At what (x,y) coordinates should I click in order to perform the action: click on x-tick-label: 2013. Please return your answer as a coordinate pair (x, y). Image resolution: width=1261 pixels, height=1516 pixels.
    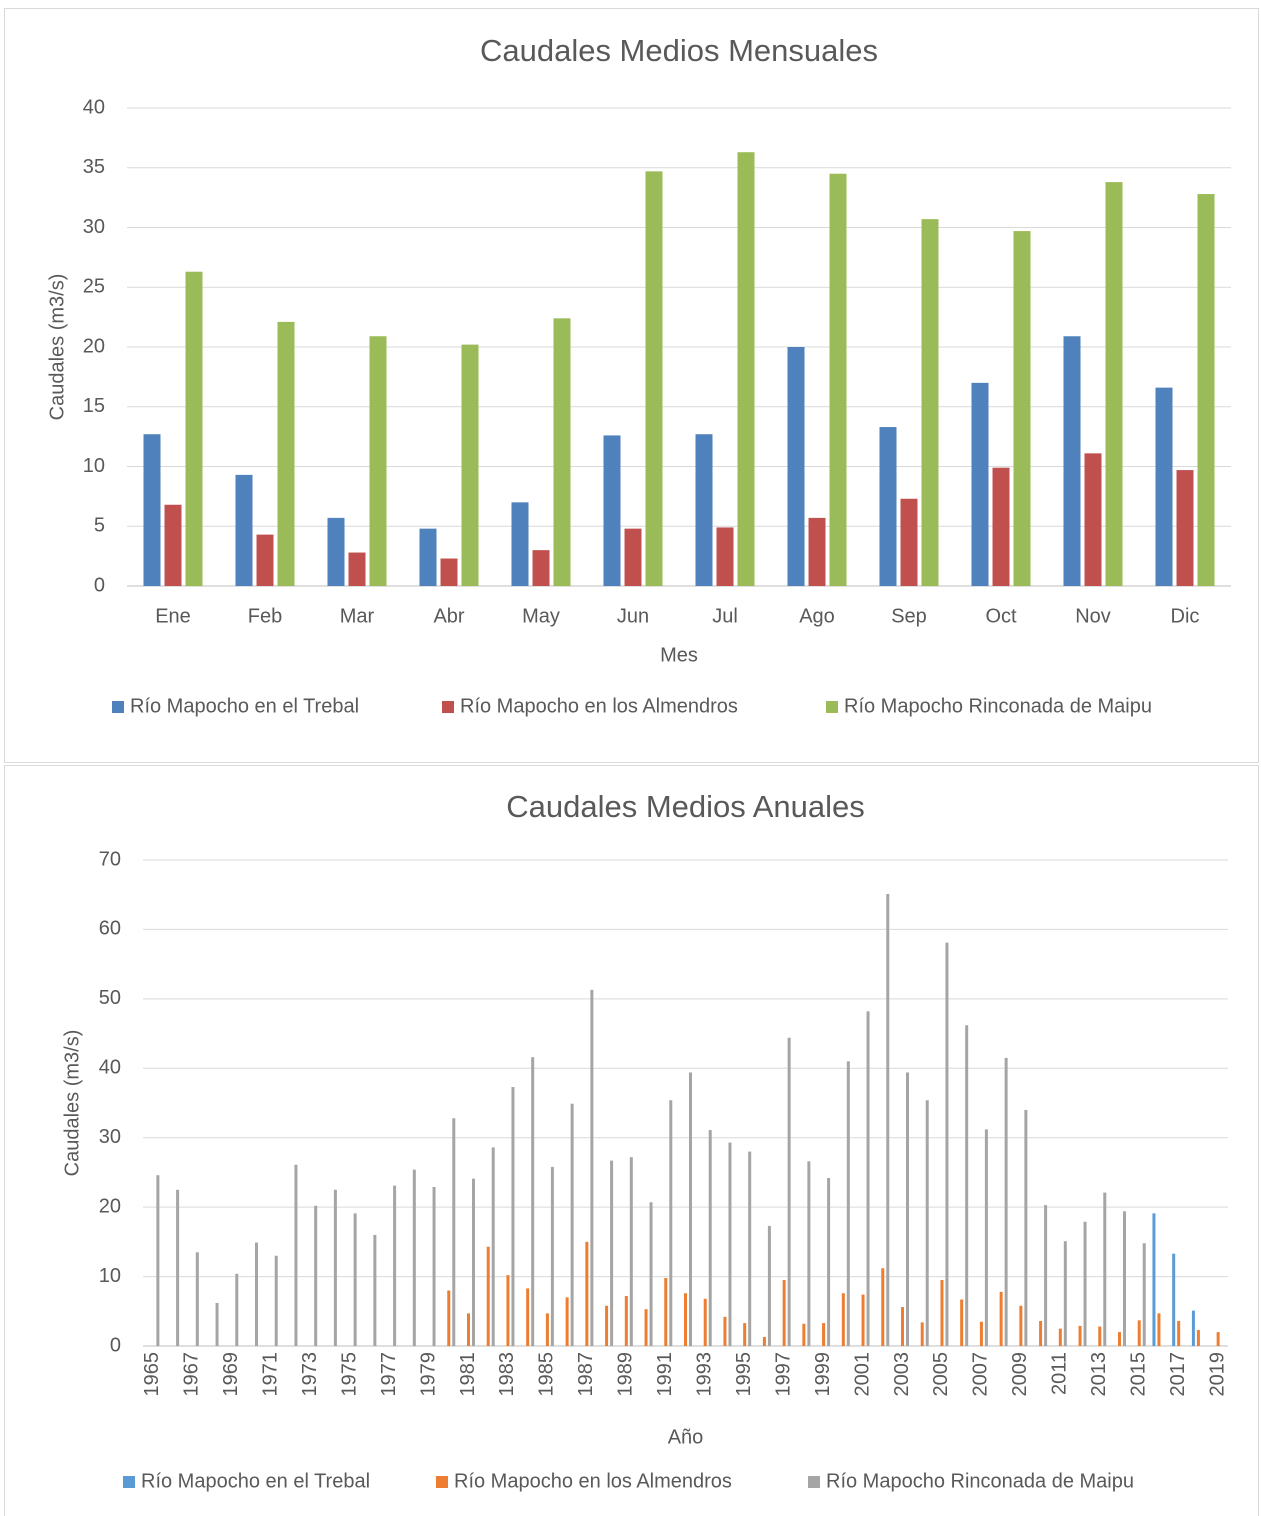
    Looking at the image, I should click on (1099, 1374).